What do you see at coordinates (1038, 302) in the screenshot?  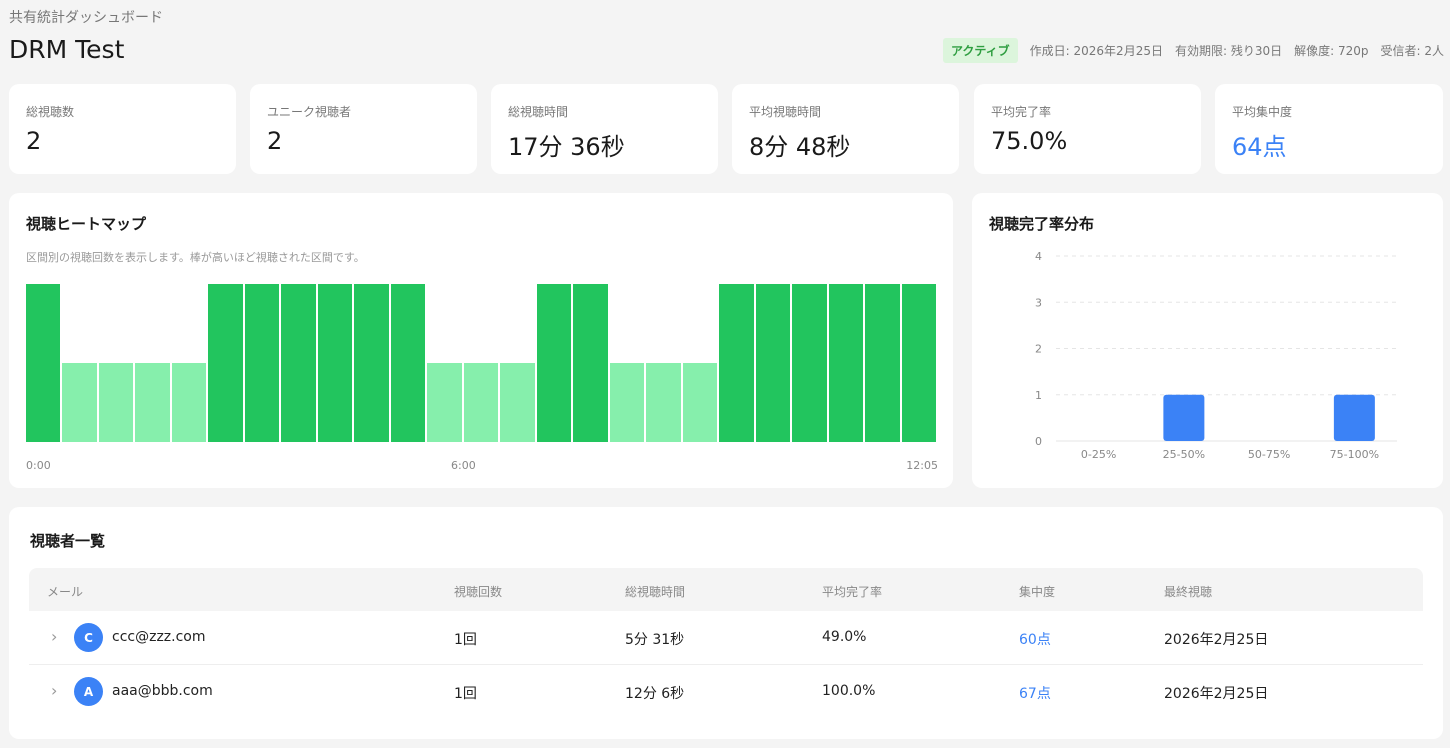 I see `y-tick-label: 3` at bounding box center [1038, 302].